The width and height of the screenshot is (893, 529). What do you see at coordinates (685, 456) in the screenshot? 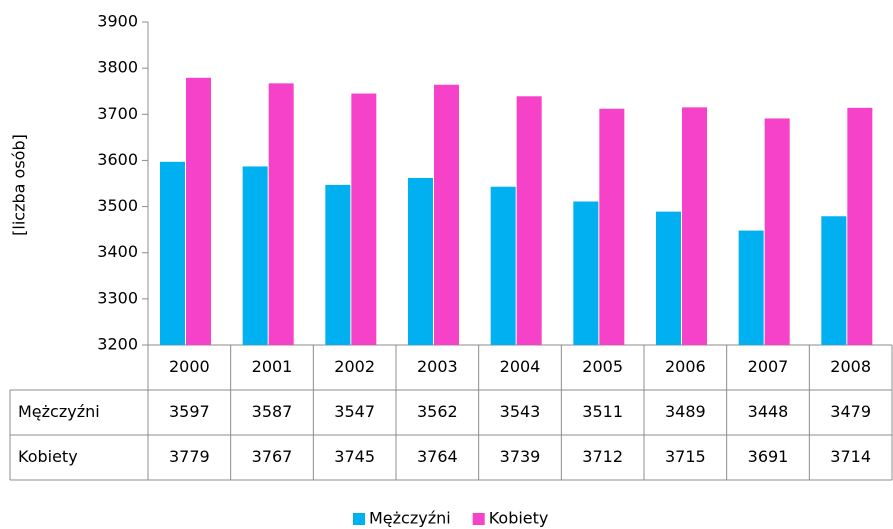
I see `table-cell: 3715` at bounding box center [685, 456].